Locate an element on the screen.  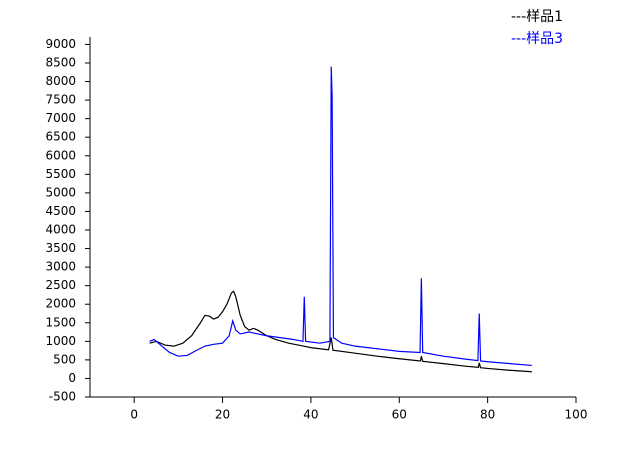
x-tick-label: 100 is located at coordinates (576, 415).